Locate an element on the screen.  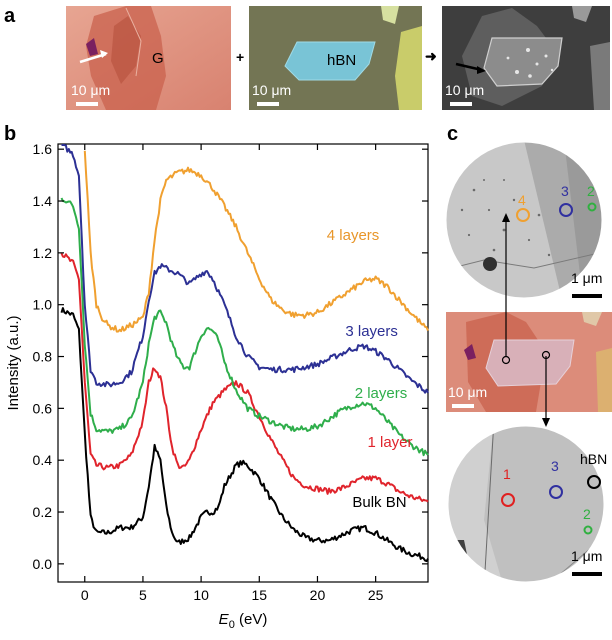
marker-label-hbn: hBN is located at coordinates (594, 459).